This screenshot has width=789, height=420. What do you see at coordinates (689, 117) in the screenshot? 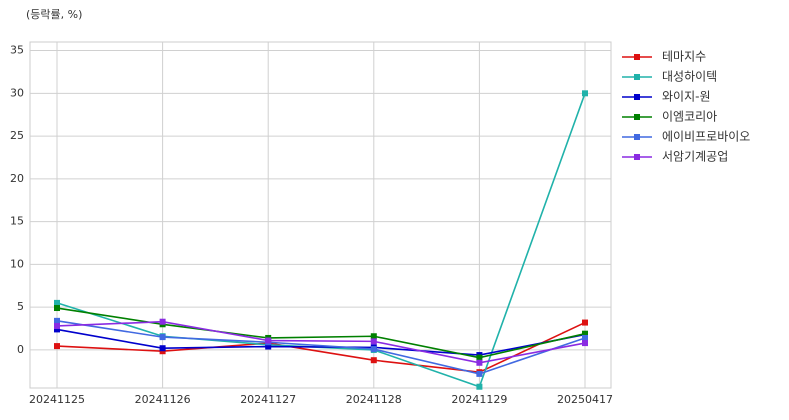
I see `legend-label: 이엠코리아` at bounding box center [689, 117].